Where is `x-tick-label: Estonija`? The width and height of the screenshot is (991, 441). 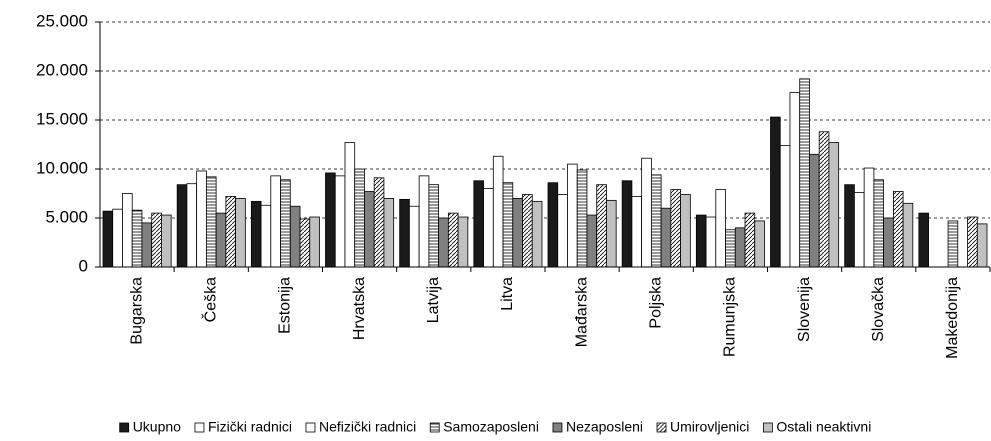
x-tick-label: Estonija is located at coordinates (285, 305).